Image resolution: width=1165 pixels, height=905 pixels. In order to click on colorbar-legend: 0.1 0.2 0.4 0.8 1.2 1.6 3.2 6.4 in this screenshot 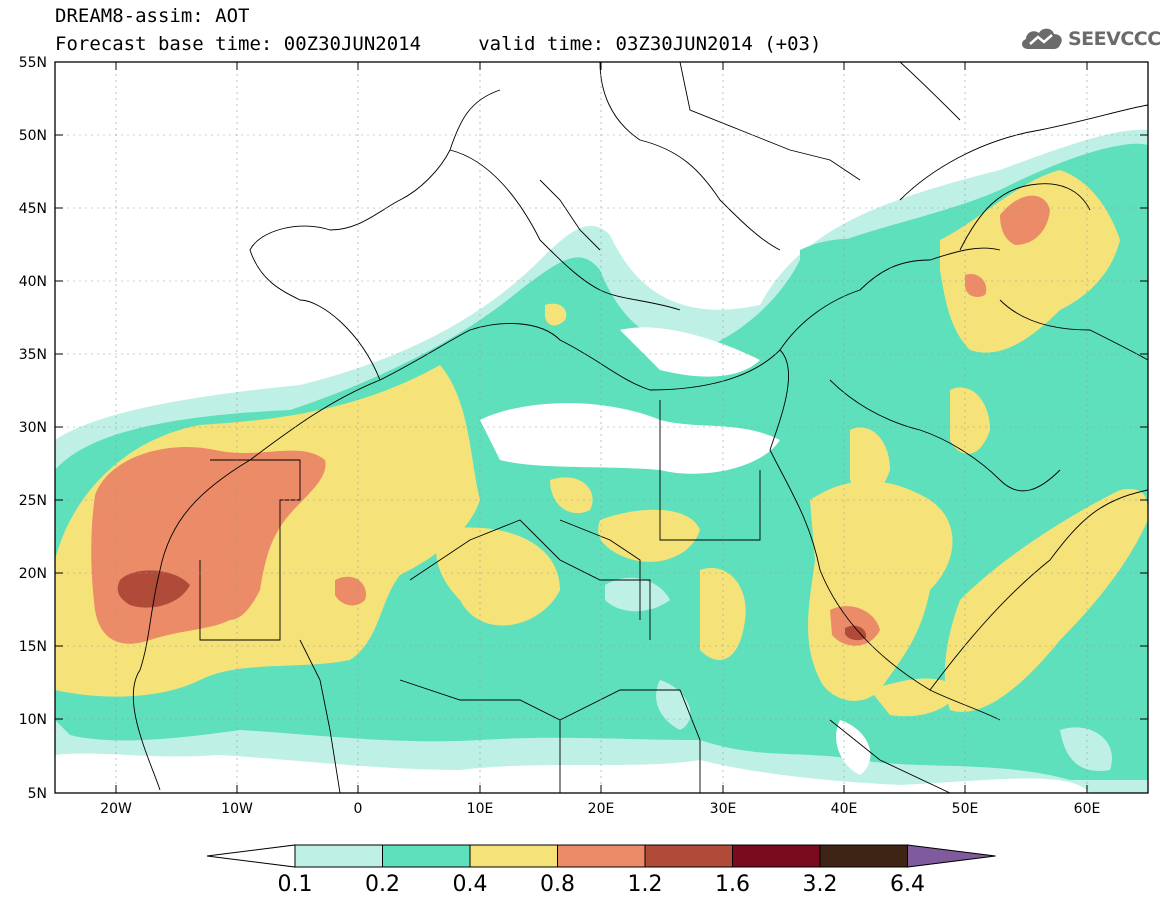, I will do `click(601, 870)`.